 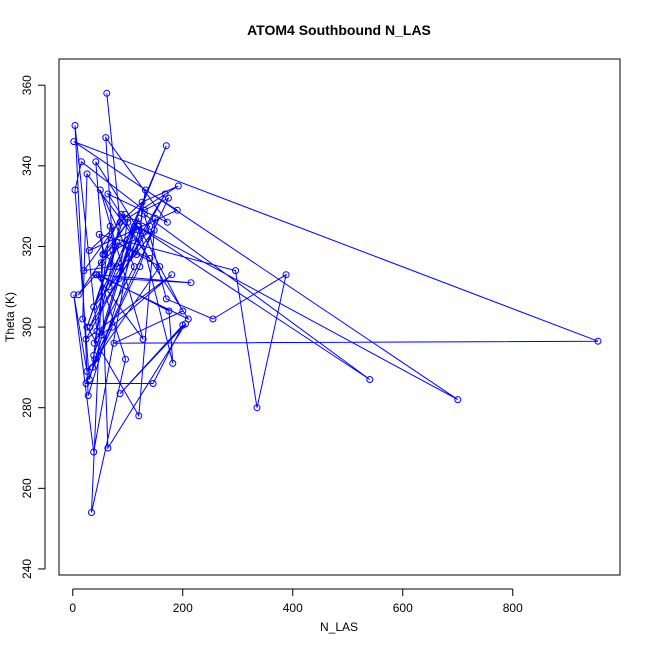 I want to click on y-tick-label: 360, so click(x=27, y=85).